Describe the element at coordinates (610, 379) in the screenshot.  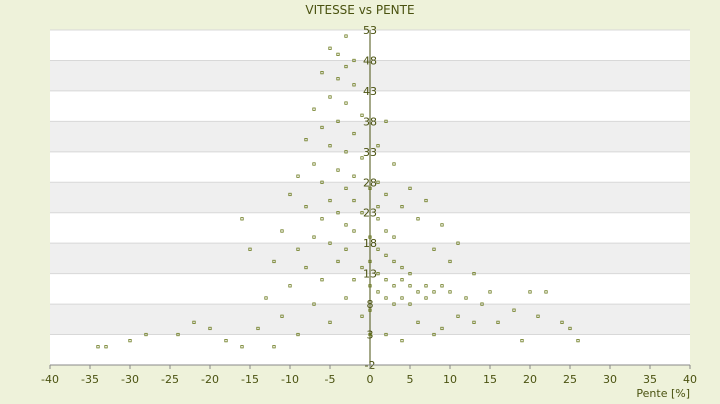
I see `x-tick-label: 30` at that location.